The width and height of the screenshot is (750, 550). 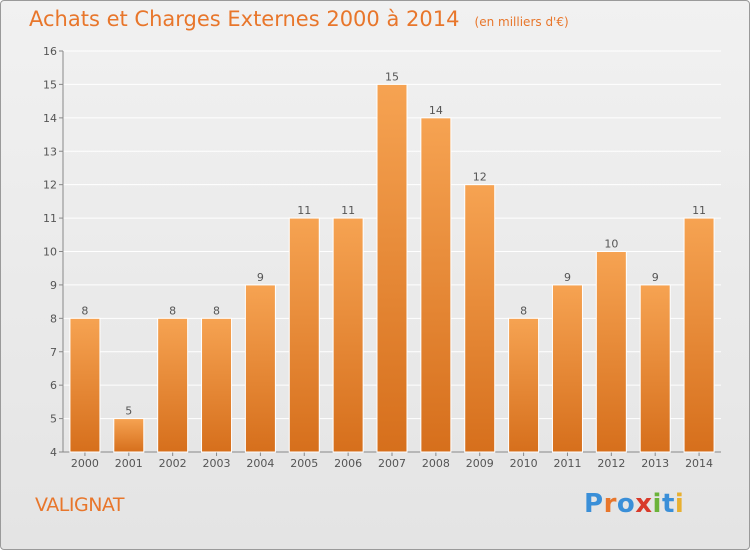 I want to click on x-tick-label: 2000, so click(x=85, y=463).